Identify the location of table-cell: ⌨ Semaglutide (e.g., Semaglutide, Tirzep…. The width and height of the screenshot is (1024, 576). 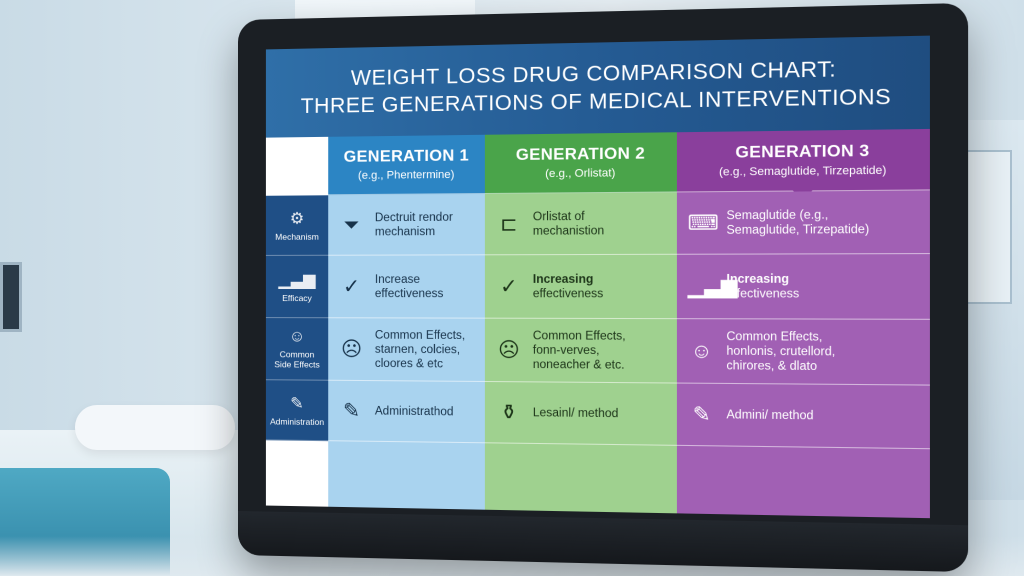
(803, 222).